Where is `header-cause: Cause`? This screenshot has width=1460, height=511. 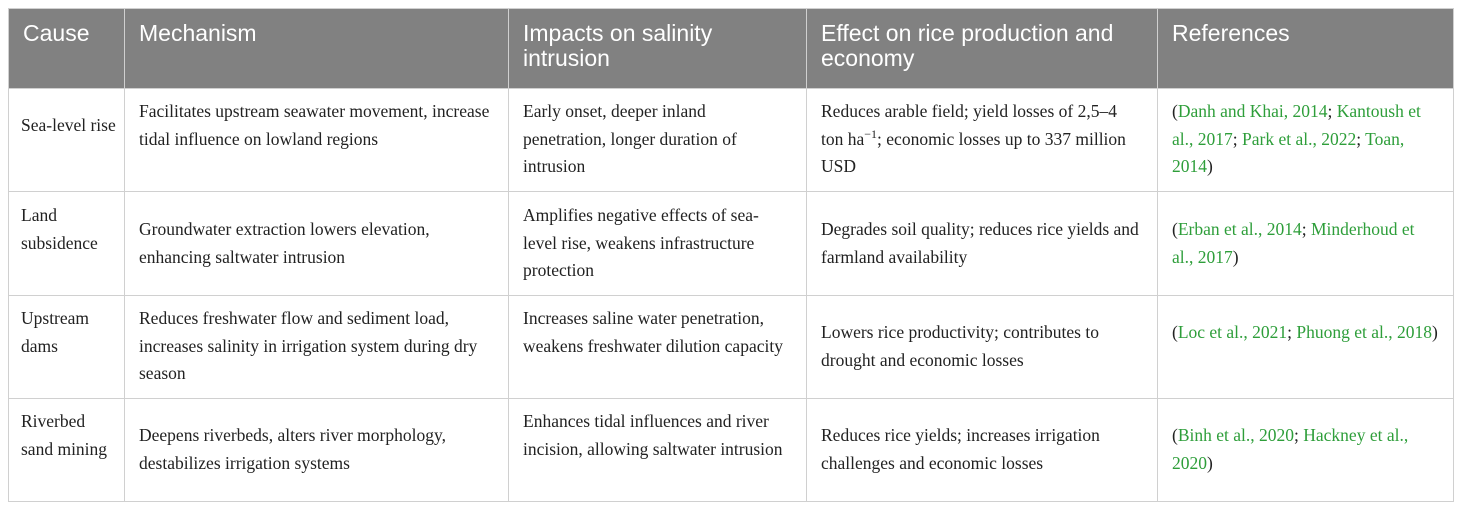
header-cause: Cause is located at coordinates (66, 48).